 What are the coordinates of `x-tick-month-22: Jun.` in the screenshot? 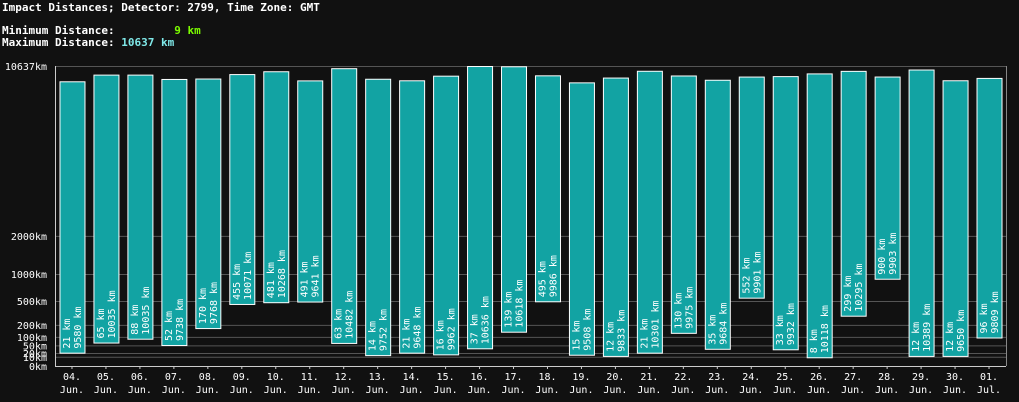 It's located at (819, 390).